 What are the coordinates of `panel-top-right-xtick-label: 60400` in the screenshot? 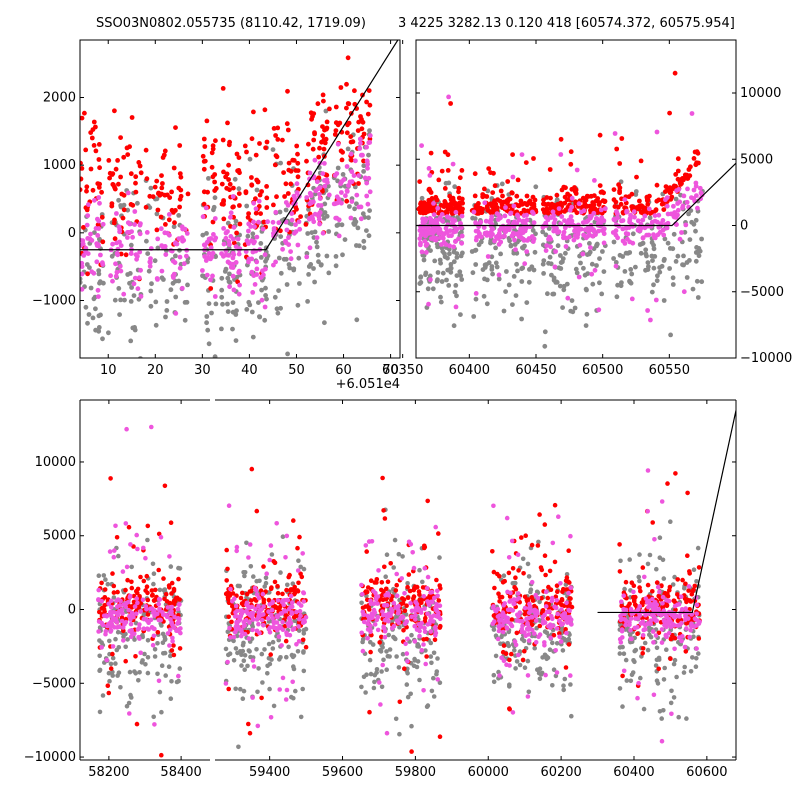 It's located at (469, 370).